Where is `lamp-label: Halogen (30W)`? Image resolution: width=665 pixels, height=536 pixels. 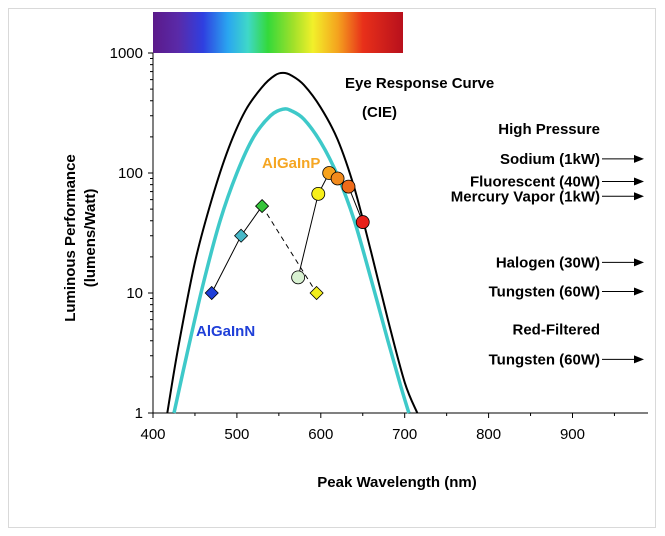
lamp-label: Halogen (30W) is located at coordinates (548, 262).